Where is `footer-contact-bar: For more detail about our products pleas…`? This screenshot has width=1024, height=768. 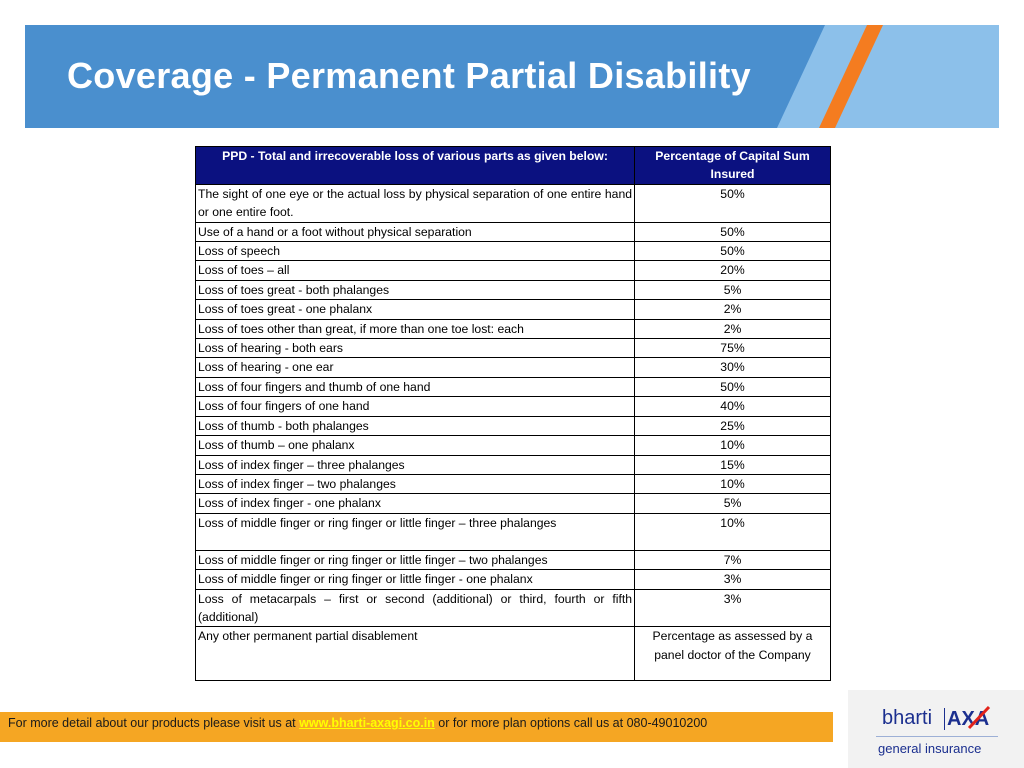
footer-contact-bar: For more detail about our products pleas… is located at coordinates (416, 727).